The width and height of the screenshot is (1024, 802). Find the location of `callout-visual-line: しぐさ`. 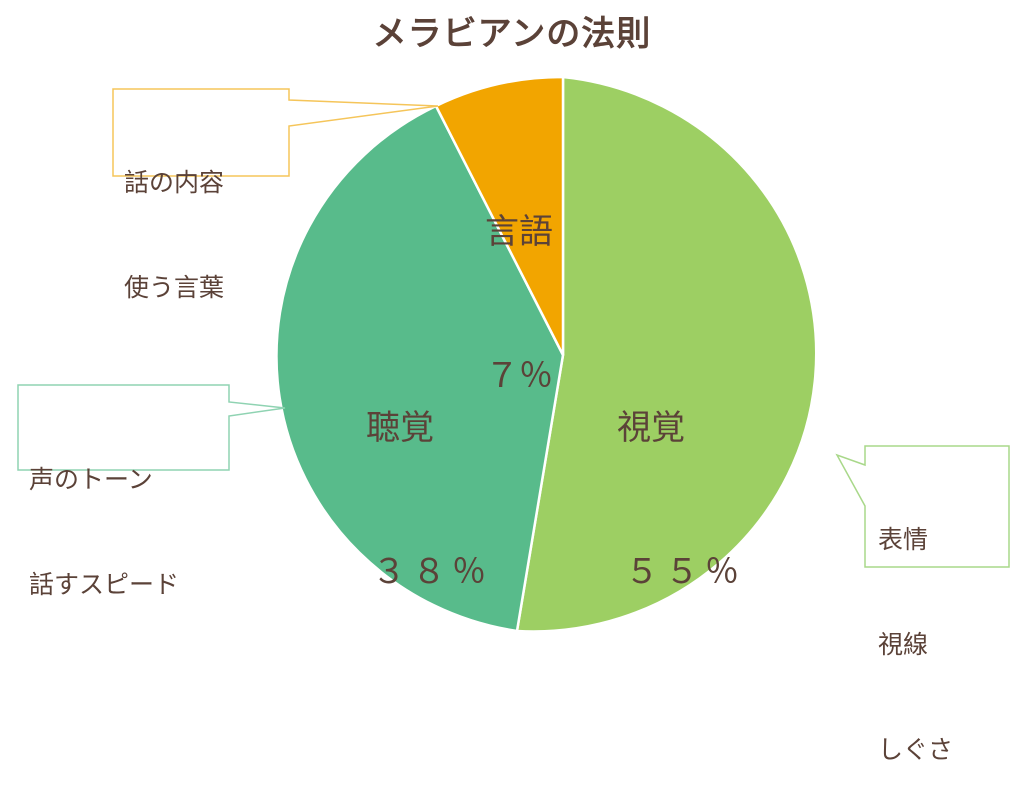

callout-visual-line: しぐさ is located at coordinates (916, 749).